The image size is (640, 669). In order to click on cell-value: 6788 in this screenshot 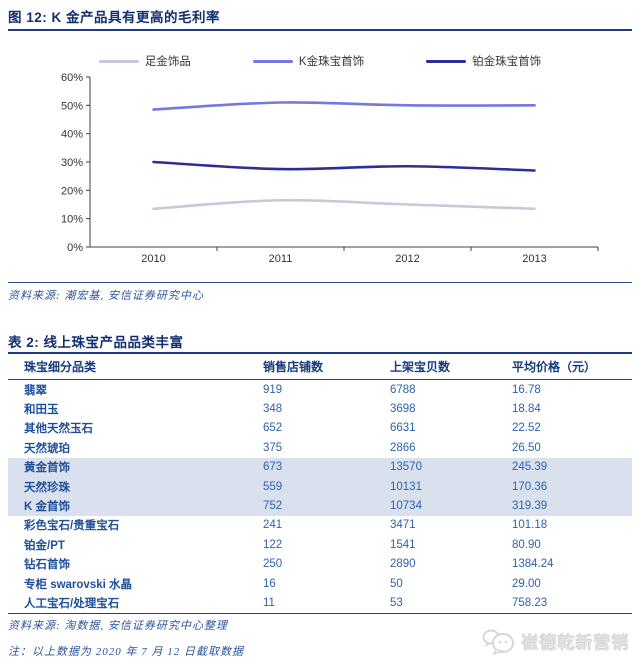, I will do `click(403, 389)`.